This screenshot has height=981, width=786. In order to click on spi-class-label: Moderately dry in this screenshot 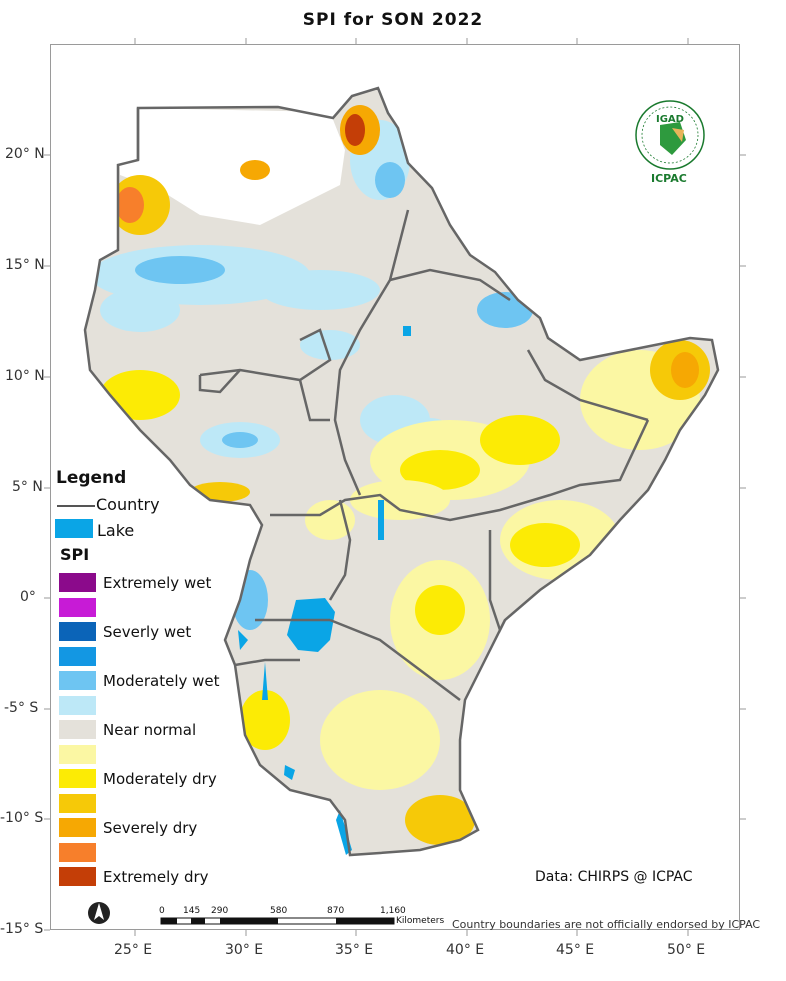, I will do `click(160, 779)`.